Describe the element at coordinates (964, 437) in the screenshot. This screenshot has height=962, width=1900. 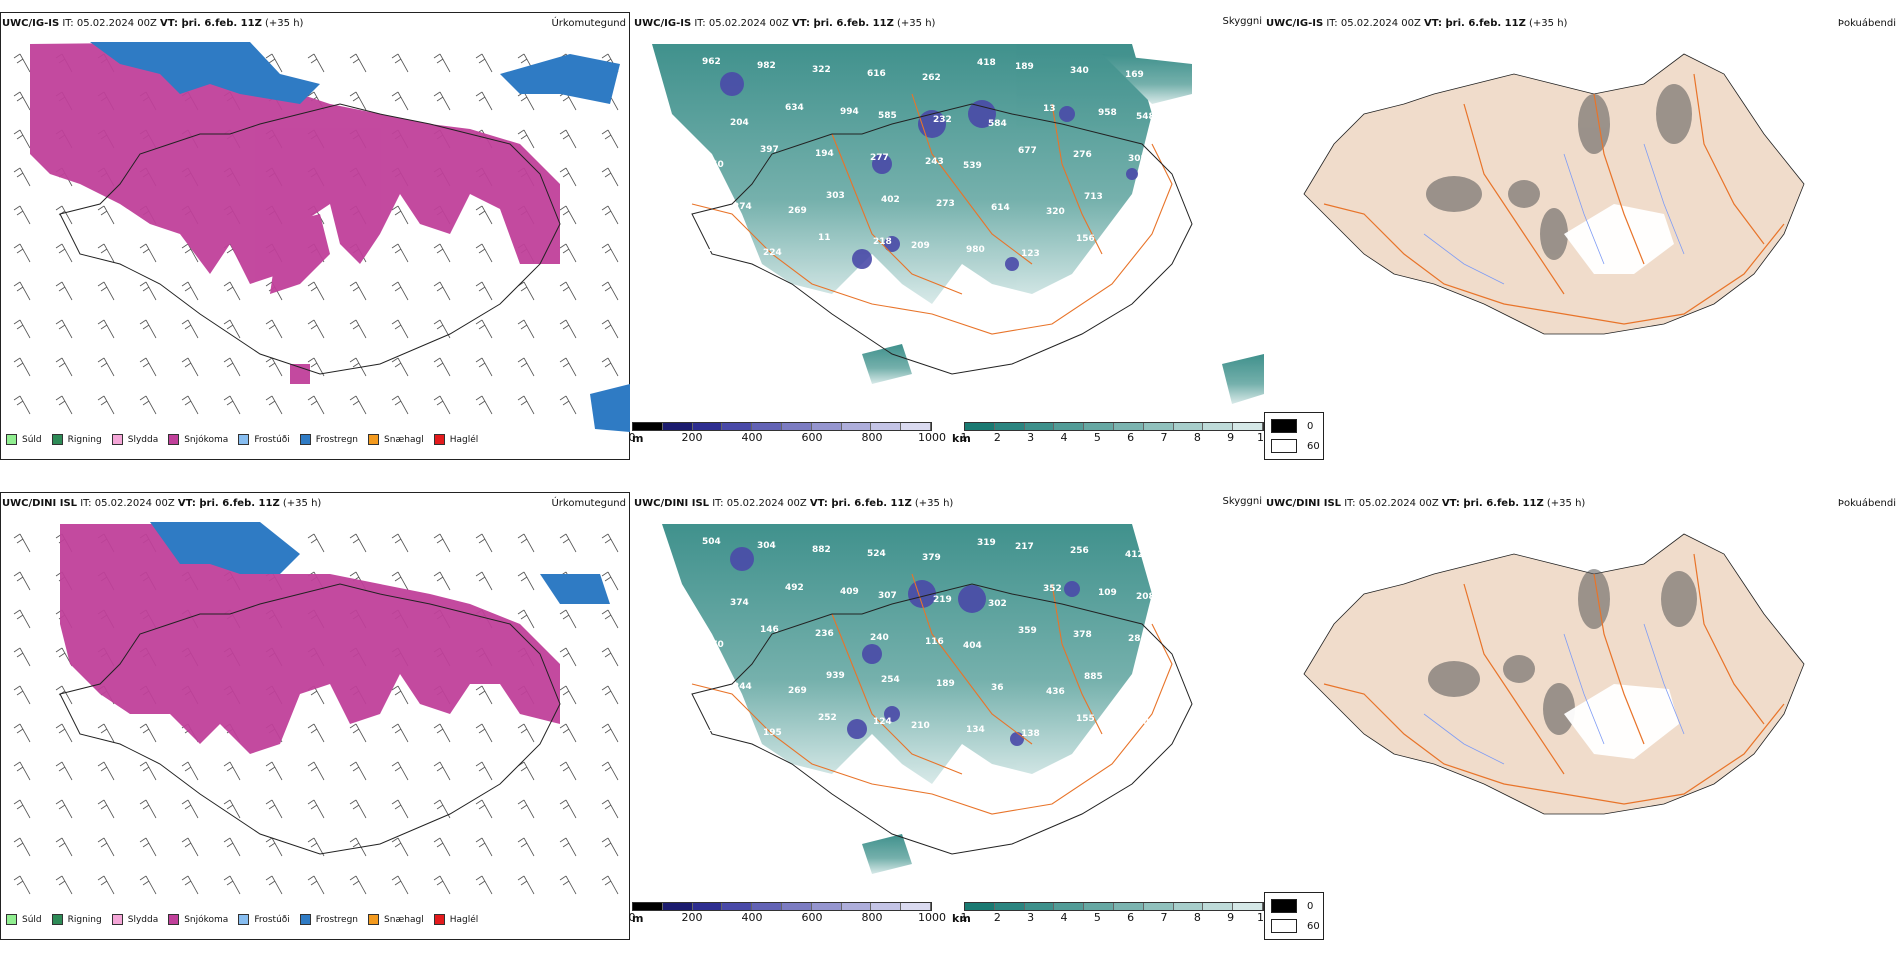
I see `visibility-colorbar-tick: 1` at that location.